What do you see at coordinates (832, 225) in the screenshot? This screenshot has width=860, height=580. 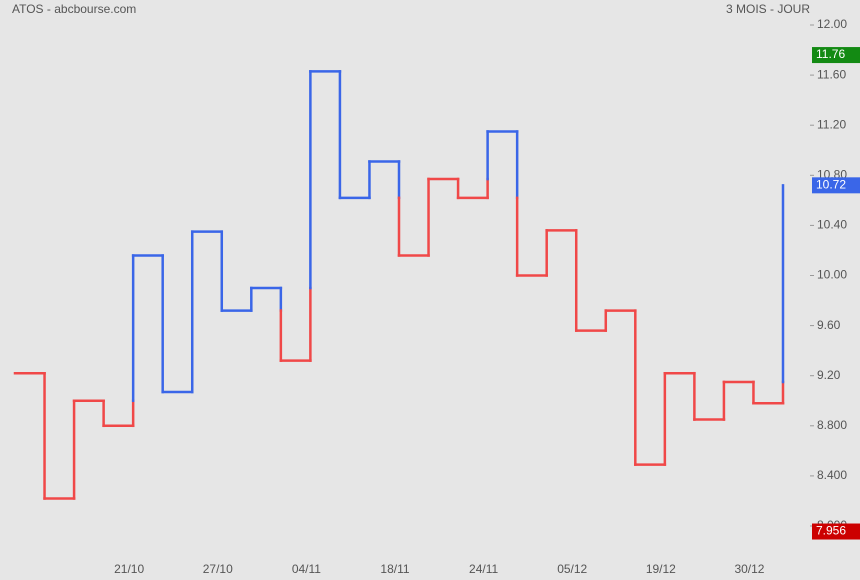 I see `y-tick-label: 10.40` at bounding box center [832, 225].